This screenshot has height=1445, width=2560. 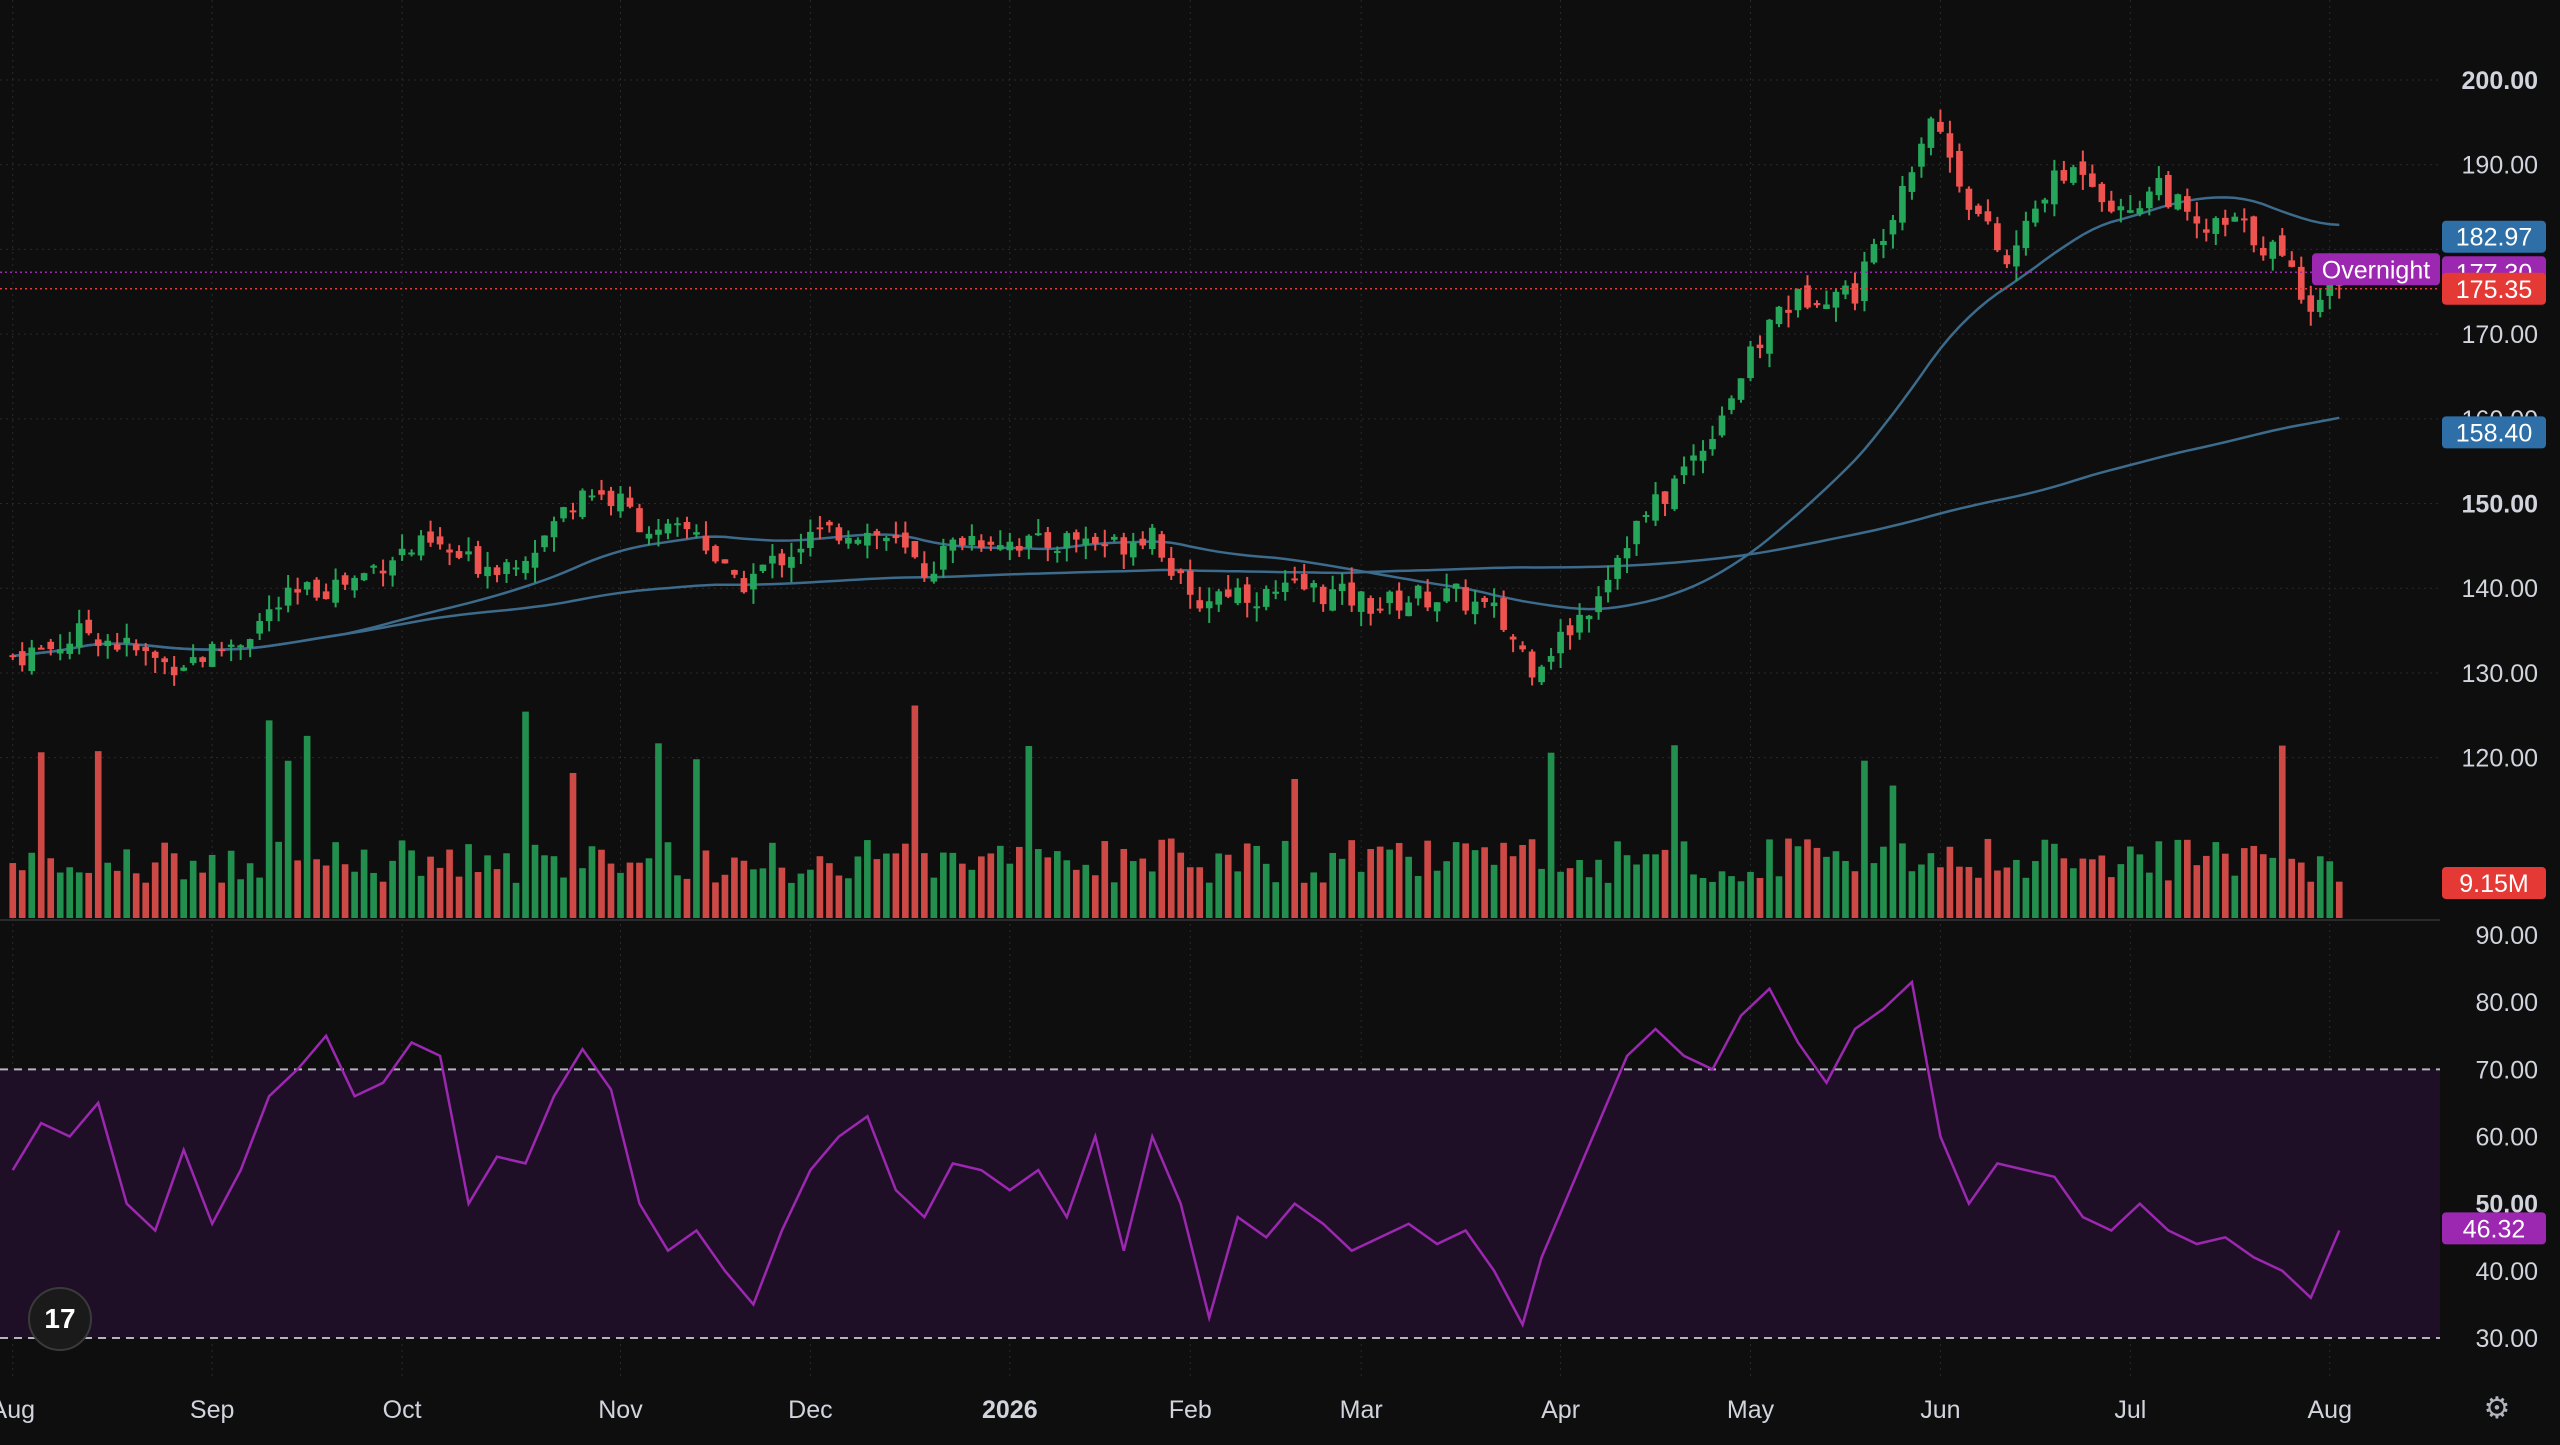 I want to click on gear-icon: ⚙, so click(x=2497, y=1409).